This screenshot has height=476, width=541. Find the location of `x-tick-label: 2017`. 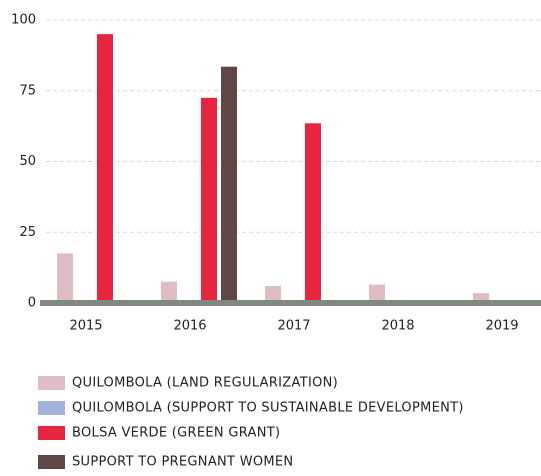

x-tick-label: 2017 is located at coordinates (293, 326).